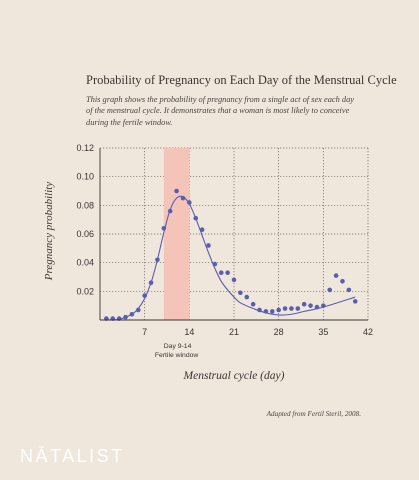 Image resolution: width=419 pixels, height=480 pixels. What do you see at coordinates (178, 346) in the screenshot?
I see `fertile-window-label-days: Day 9-14` at bounding box center [178, 346].